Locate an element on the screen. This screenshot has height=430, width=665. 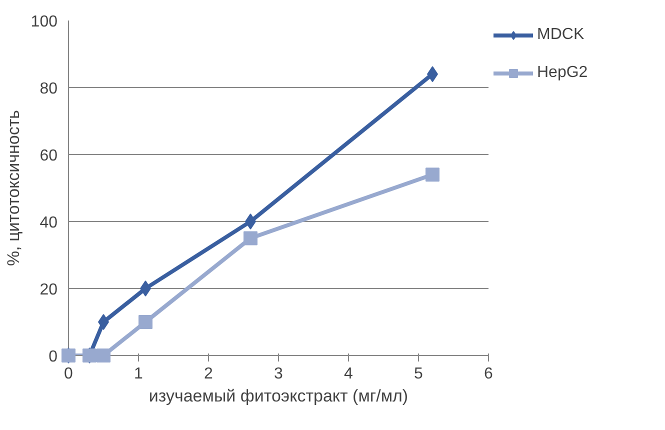
y-tick-label: 60 is located at coordinates (49, 156).